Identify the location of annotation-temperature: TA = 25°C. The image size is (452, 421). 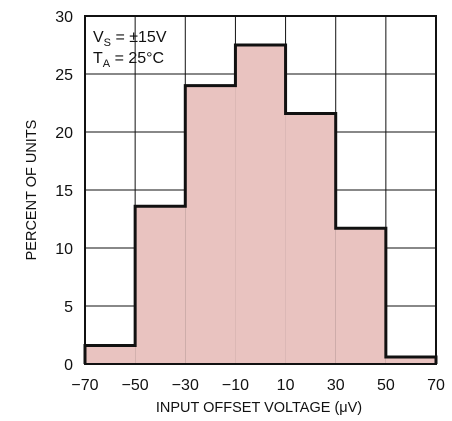
(128, 60).